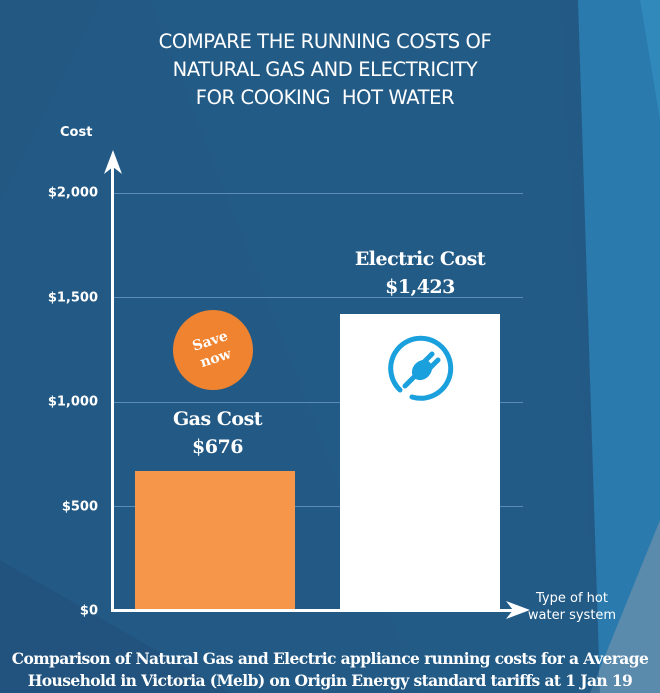 The height and width of the screenshot is (693, 660). What do you see at coordinates (325, 41) in the screenshot?
I see `title-line-1: COMPARE THE RUNNING COSTS OF` at bounding box center [325, 41].